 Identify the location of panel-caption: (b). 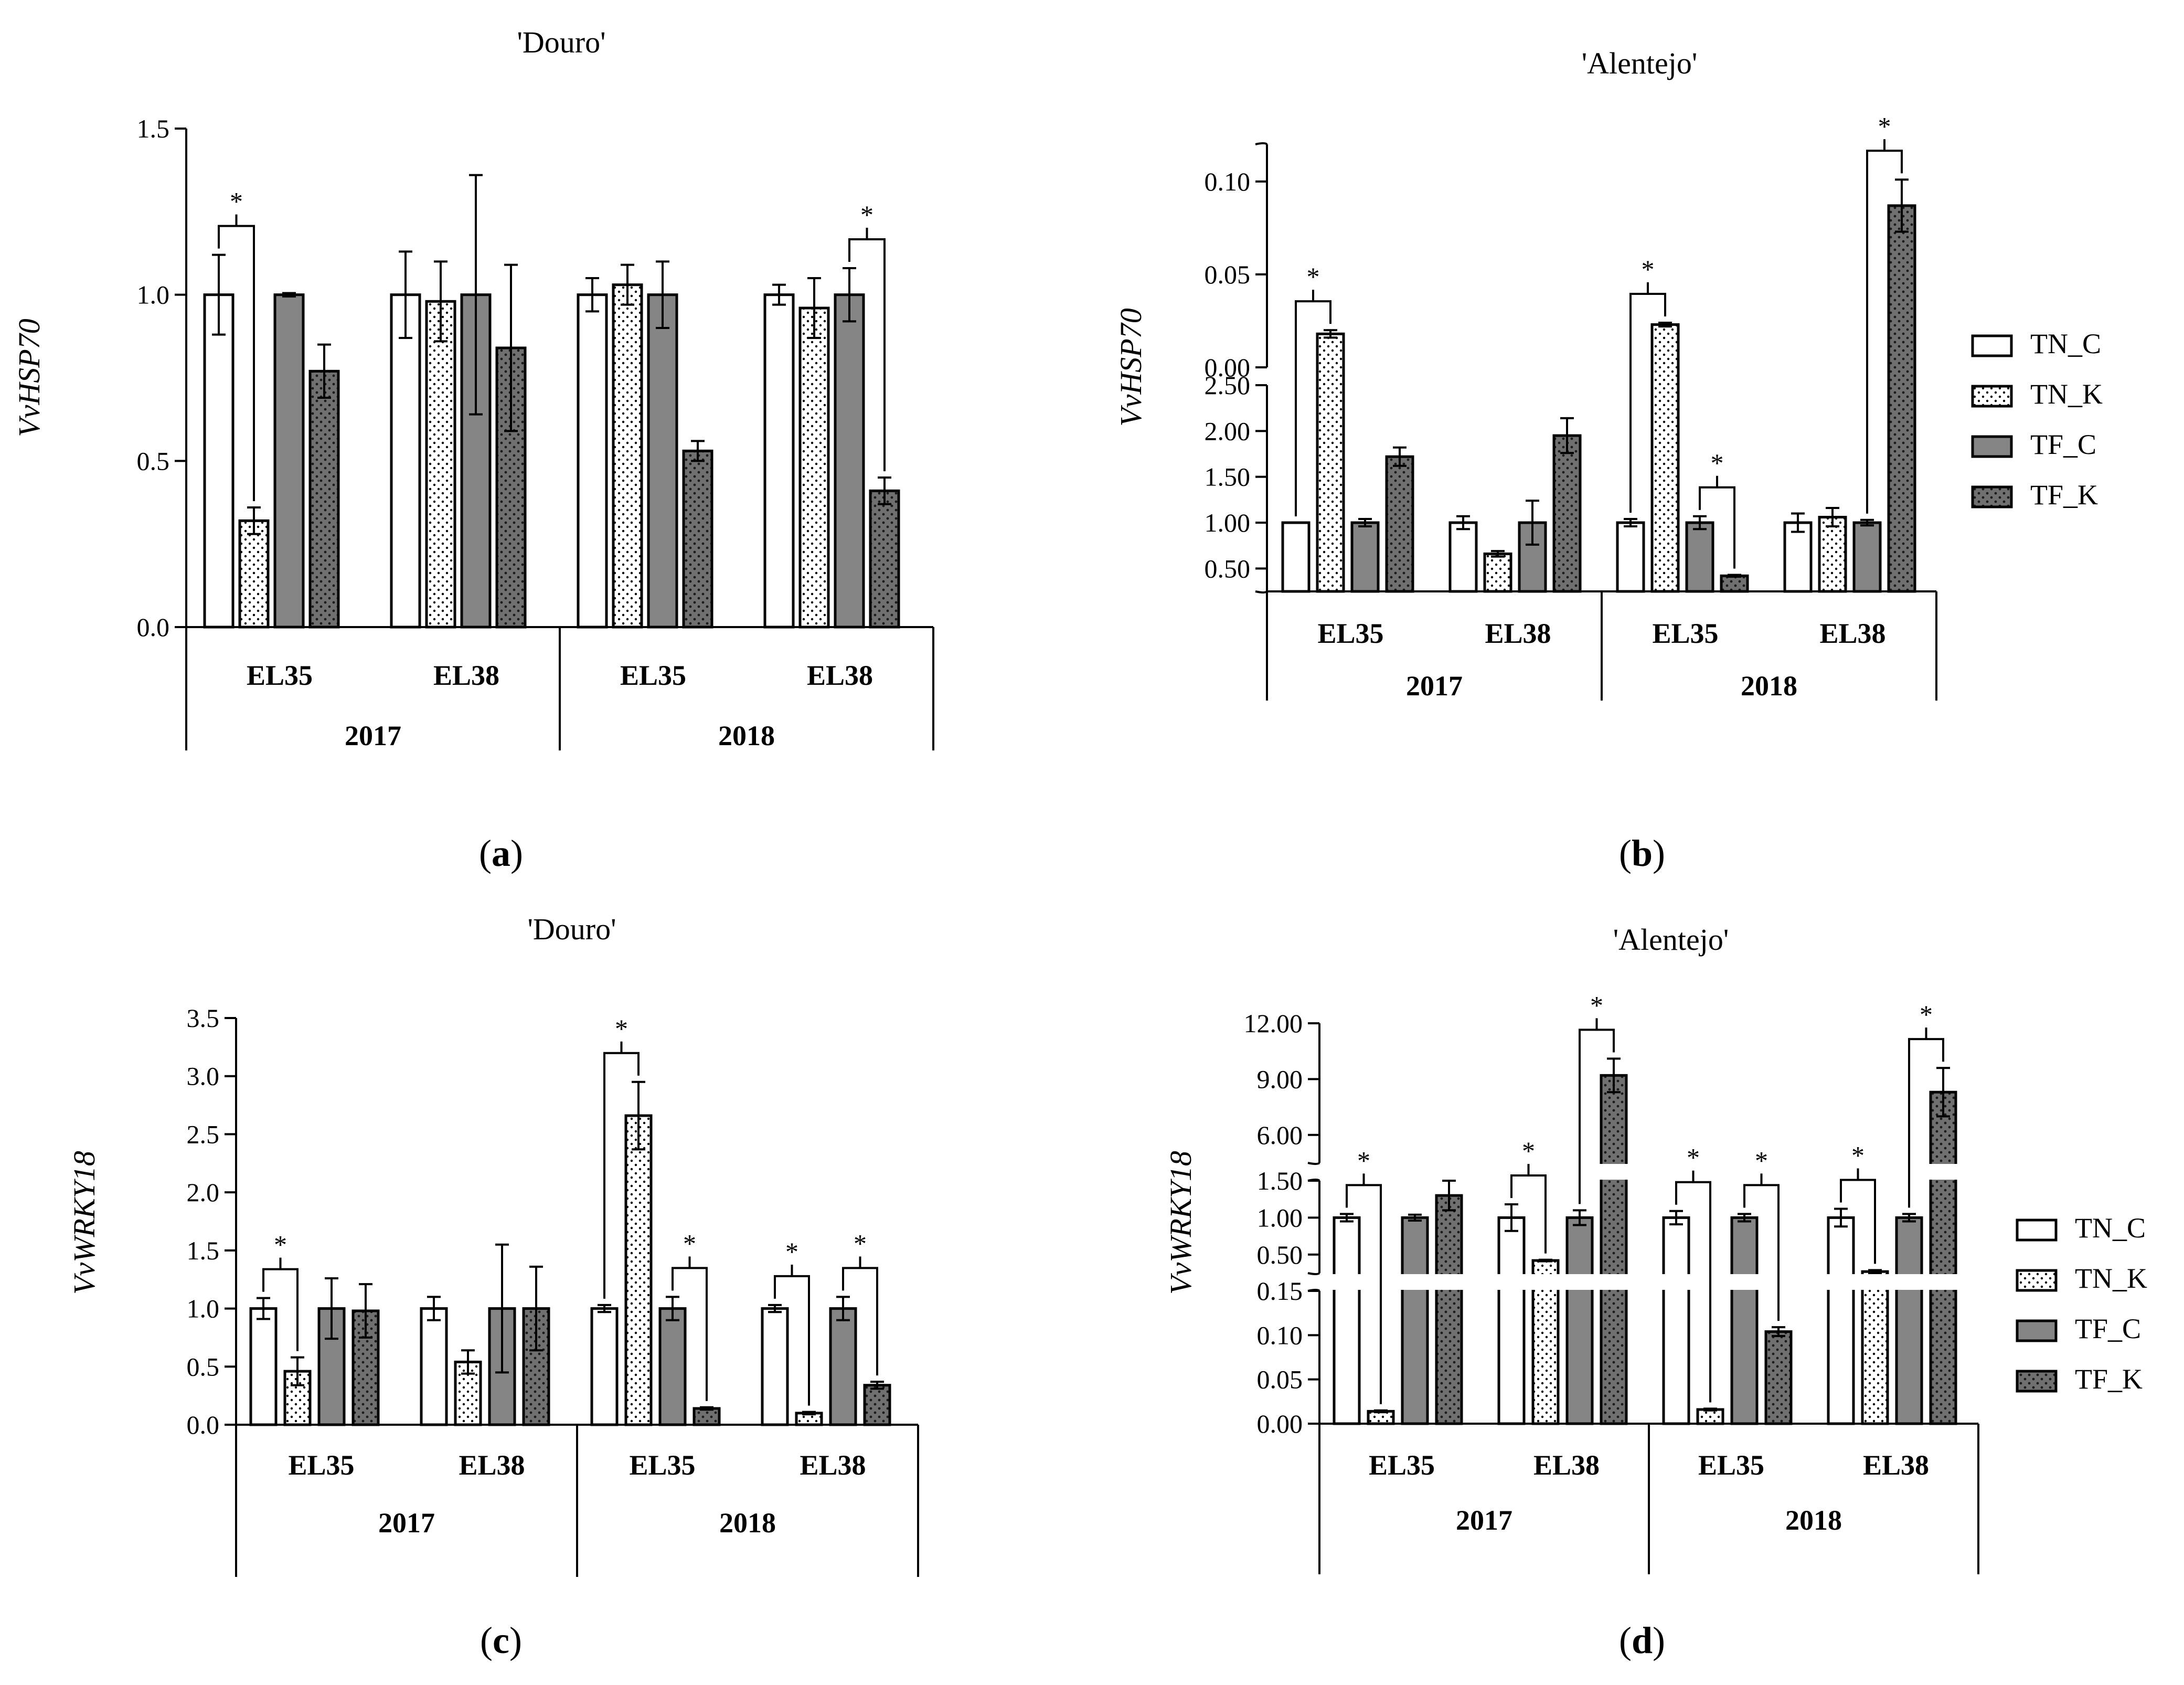
(1642, 853).